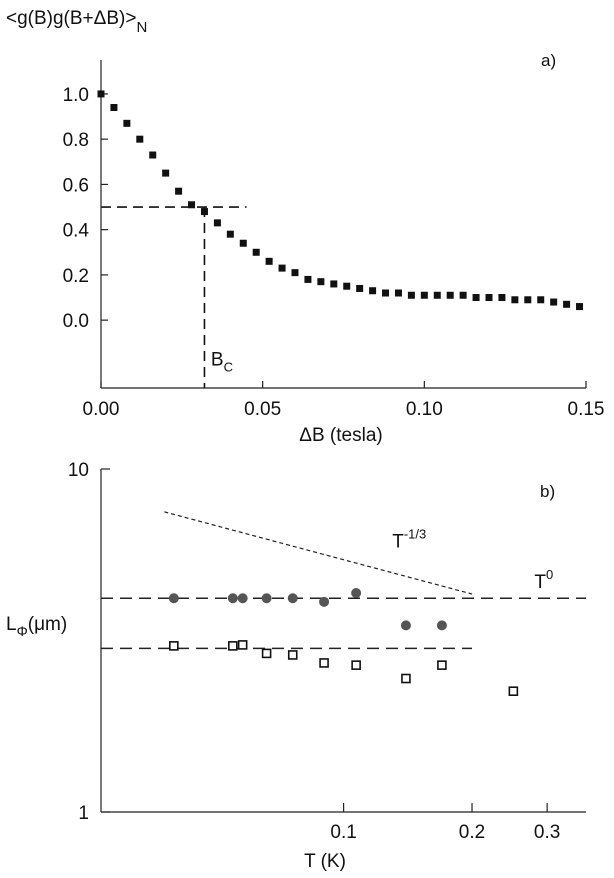 The height and width of the screenshot is (878, 614). What do you see at coordinates (543, 580) in the screenshot?
I see `panel-b-annotation-t-zero: T0` at bounding box center [543, 580].